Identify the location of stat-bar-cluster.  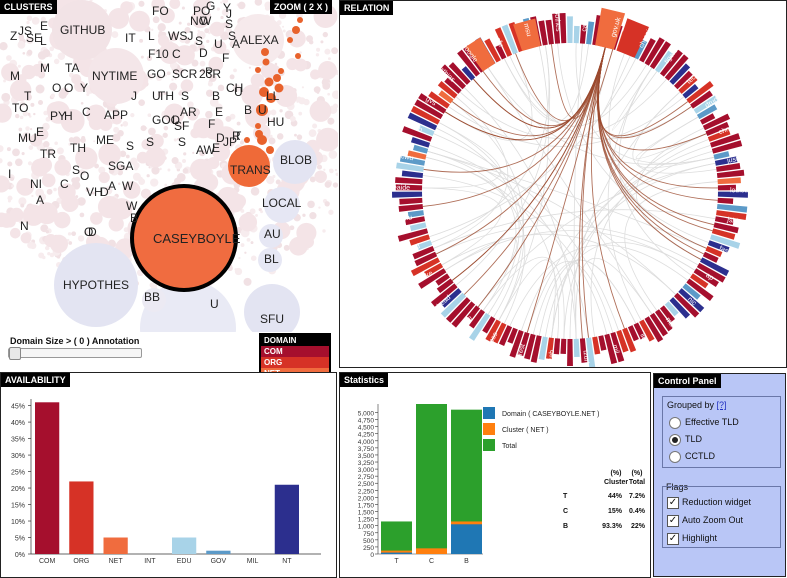
(431, 551).